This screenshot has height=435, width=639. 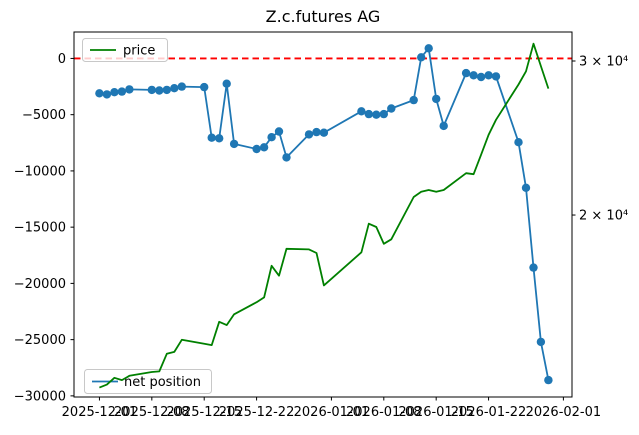 What do you see at coordinates (139, 51) in the screenshot?
I see `legend-price-label: price` at bounding box center [139, 51].